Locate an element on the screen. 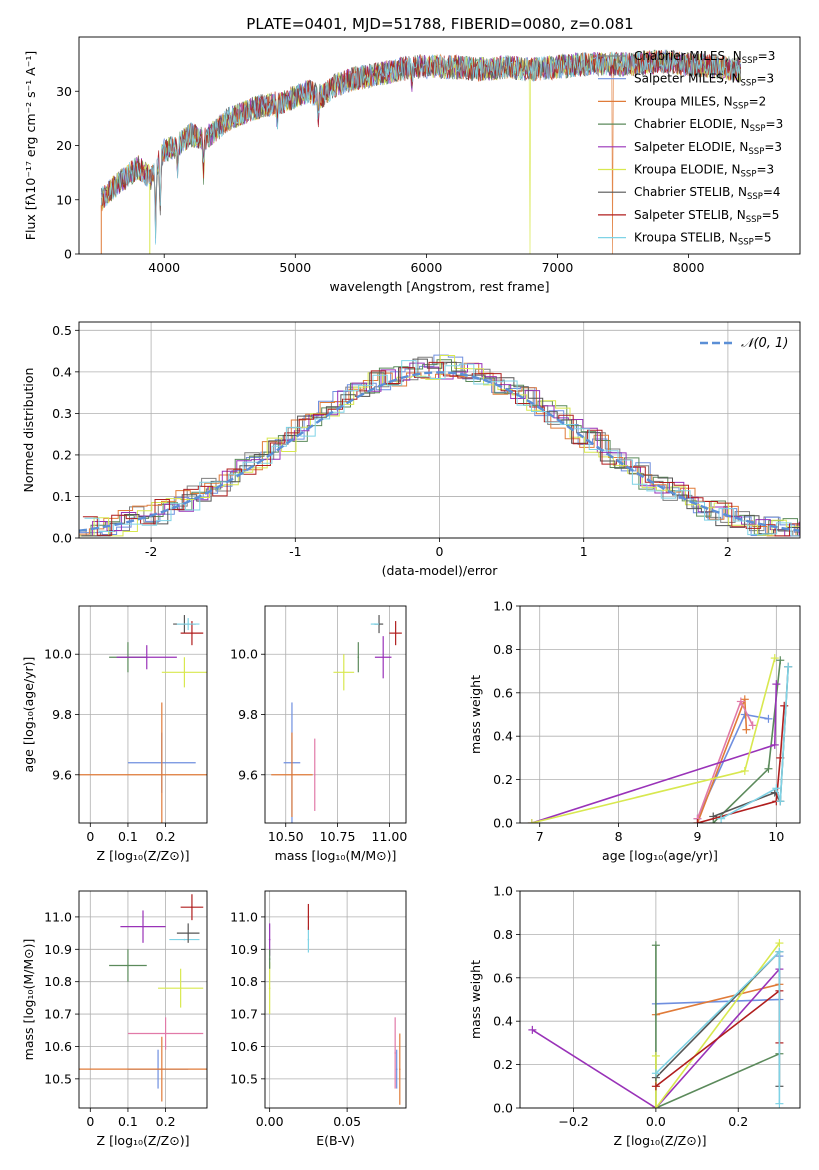  x-axis-label: mass [log₁₀(M/M⊙)] is located at coordinates (336, 855).